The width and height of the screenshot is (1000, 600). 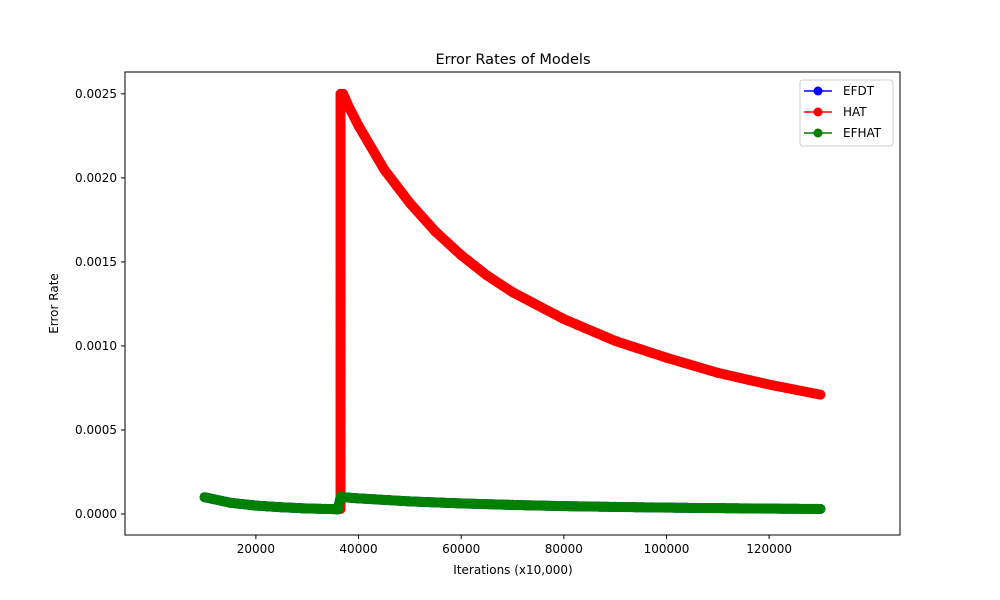 What do you see at coordinates (855, 112) in the screenshot?
I see `legend-label: HAT` at bounding box center [855, 112].